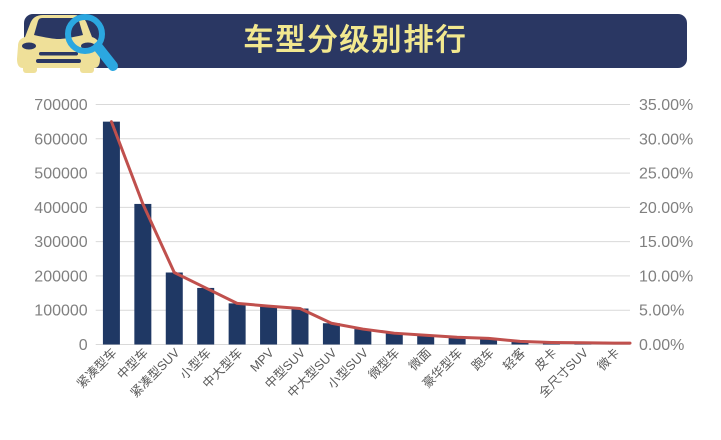  Describe the element at coordinates (546, 360) in the screenshot. I see `x-axis-label: 皮卡` at that location.